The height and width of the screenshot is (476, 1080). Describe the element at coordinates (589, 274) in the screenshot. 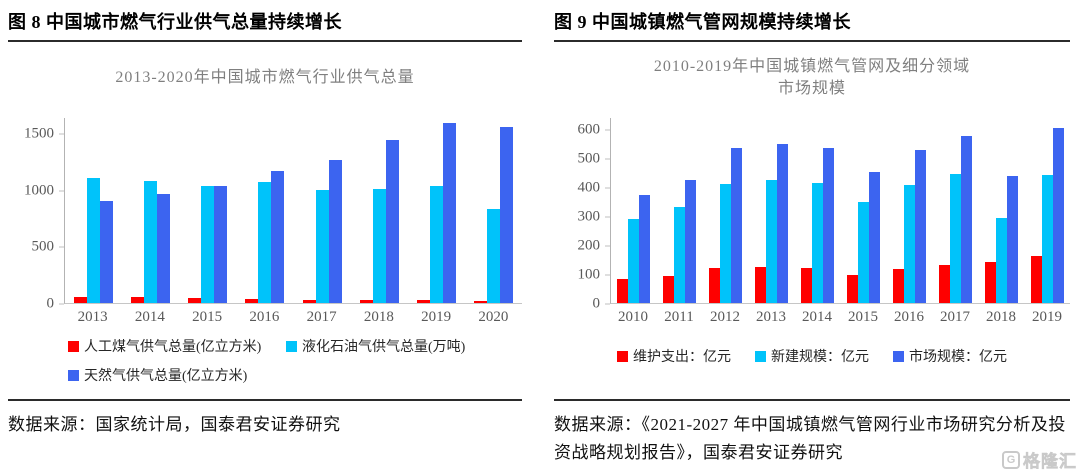

I see `y-tick-label: 100` at that location.